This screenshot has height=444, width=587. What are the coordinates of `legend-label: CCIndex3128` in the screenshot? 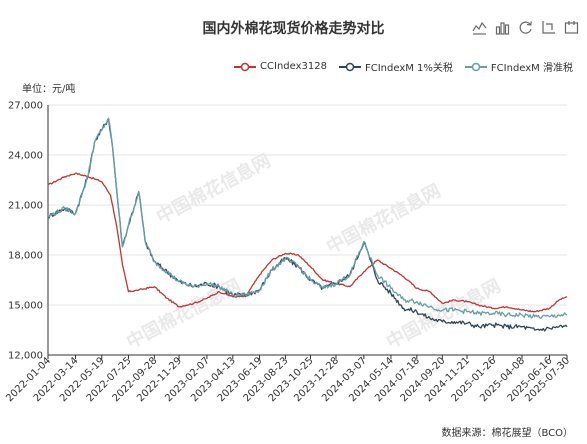 It's located at (293, 66).